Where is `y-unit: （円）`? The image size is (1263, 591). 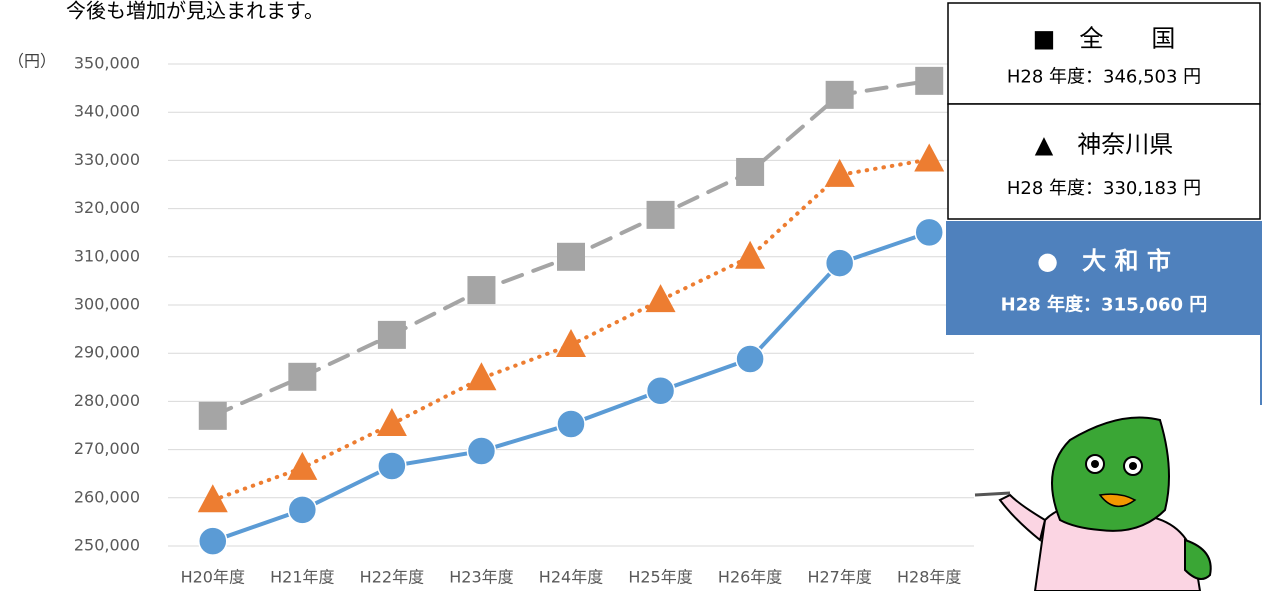
y-unit: （円） is located at coordinates (32, 61).